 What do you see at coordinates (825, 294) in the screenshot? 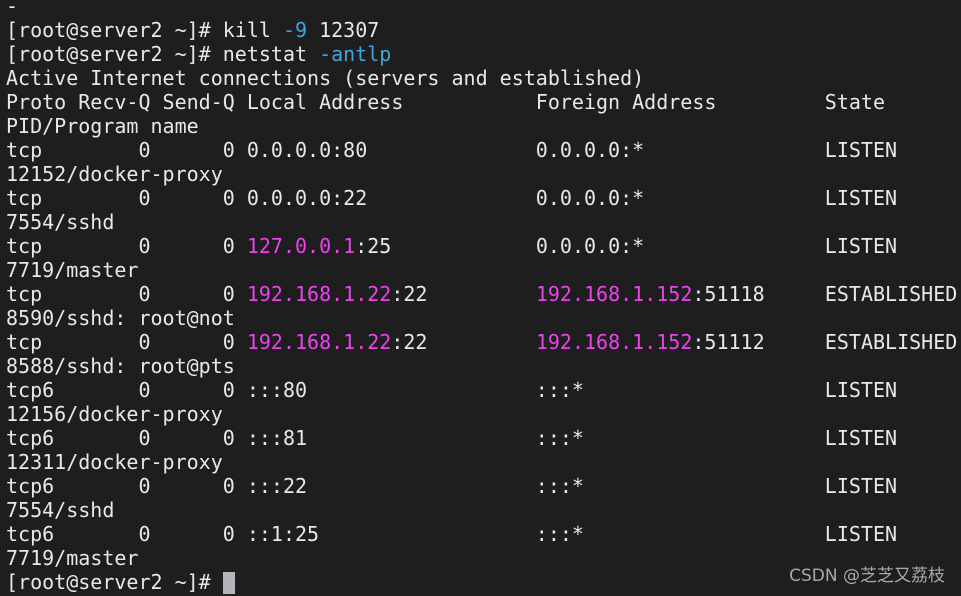
I see `terminal-text: :51118 ESTABLISHED` at bounding box center [825, 294].